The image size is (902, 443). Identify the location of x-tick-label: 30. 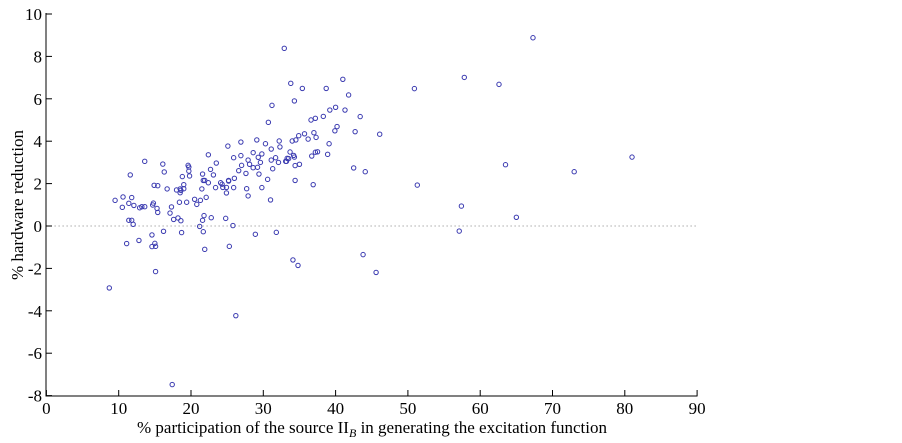
(263, 408).